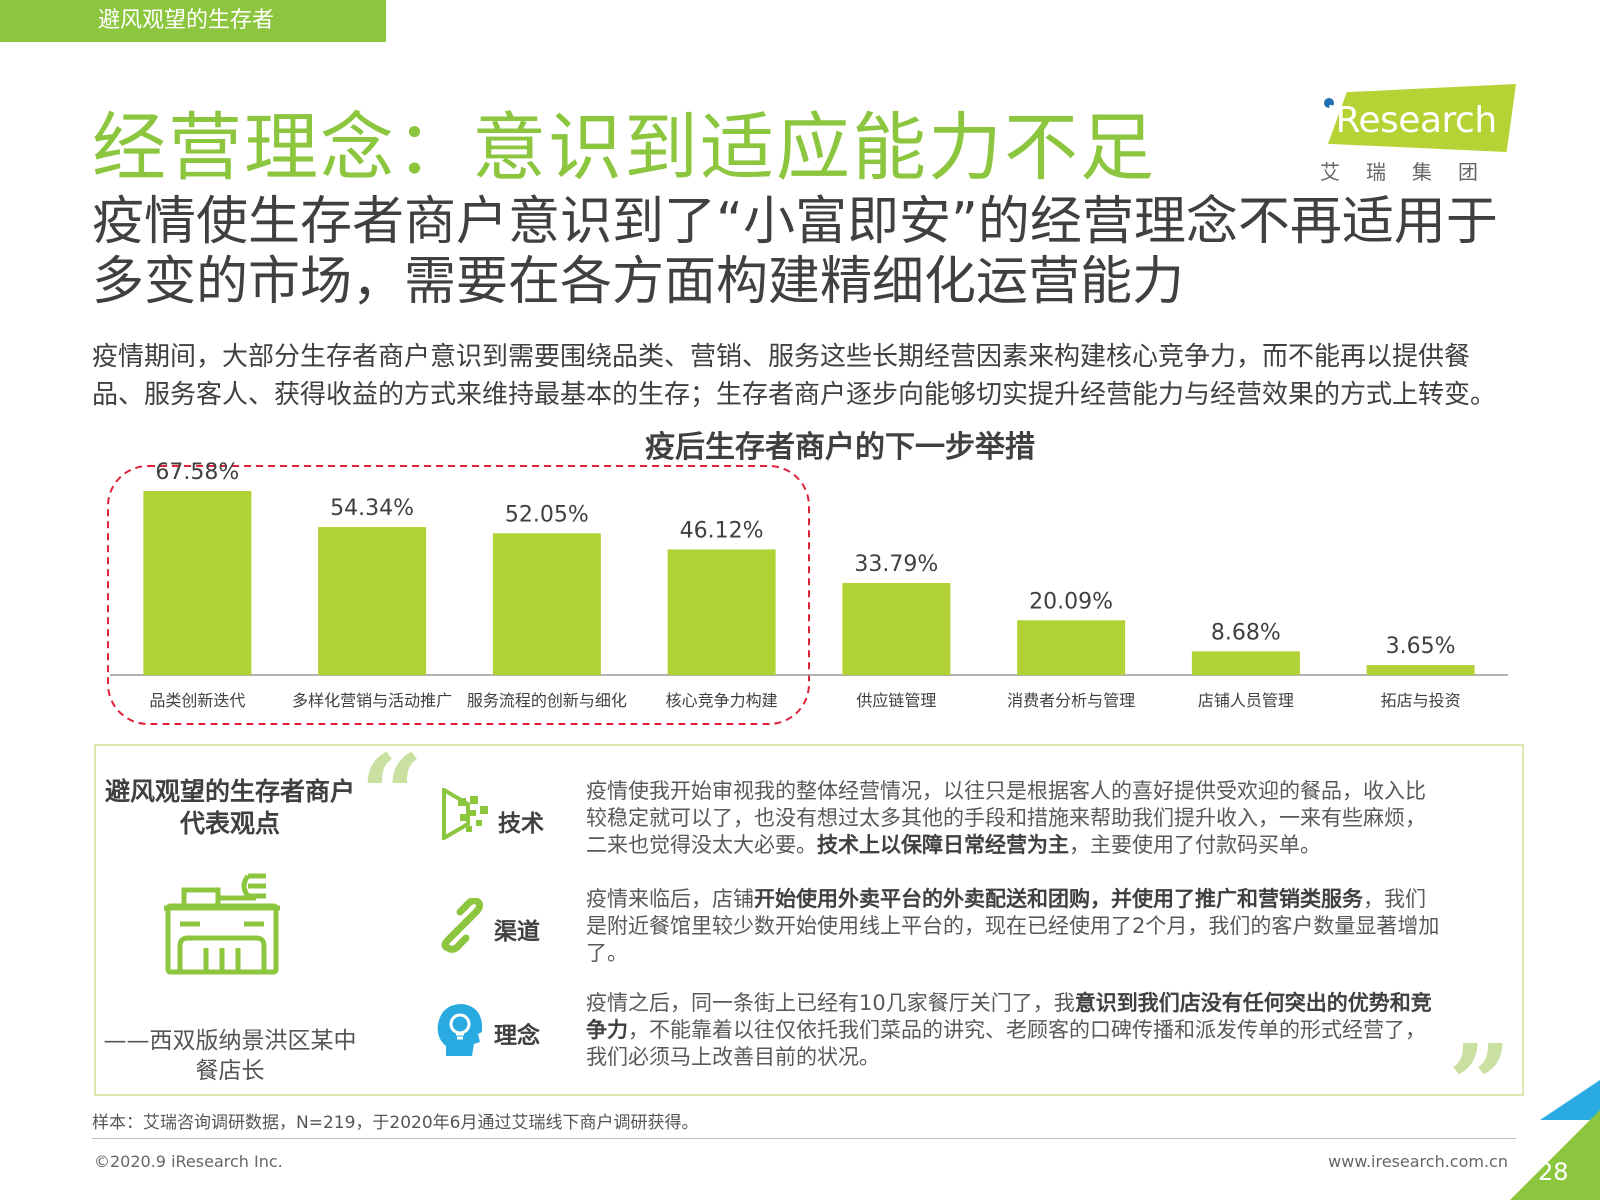 Image resolution: width=1600 pixels, height=1200 pixels. What do you see at coordinates (521, 824) in the screenshot?
I see `quote-label-technology: 技术` at bounding box center [521, 824].